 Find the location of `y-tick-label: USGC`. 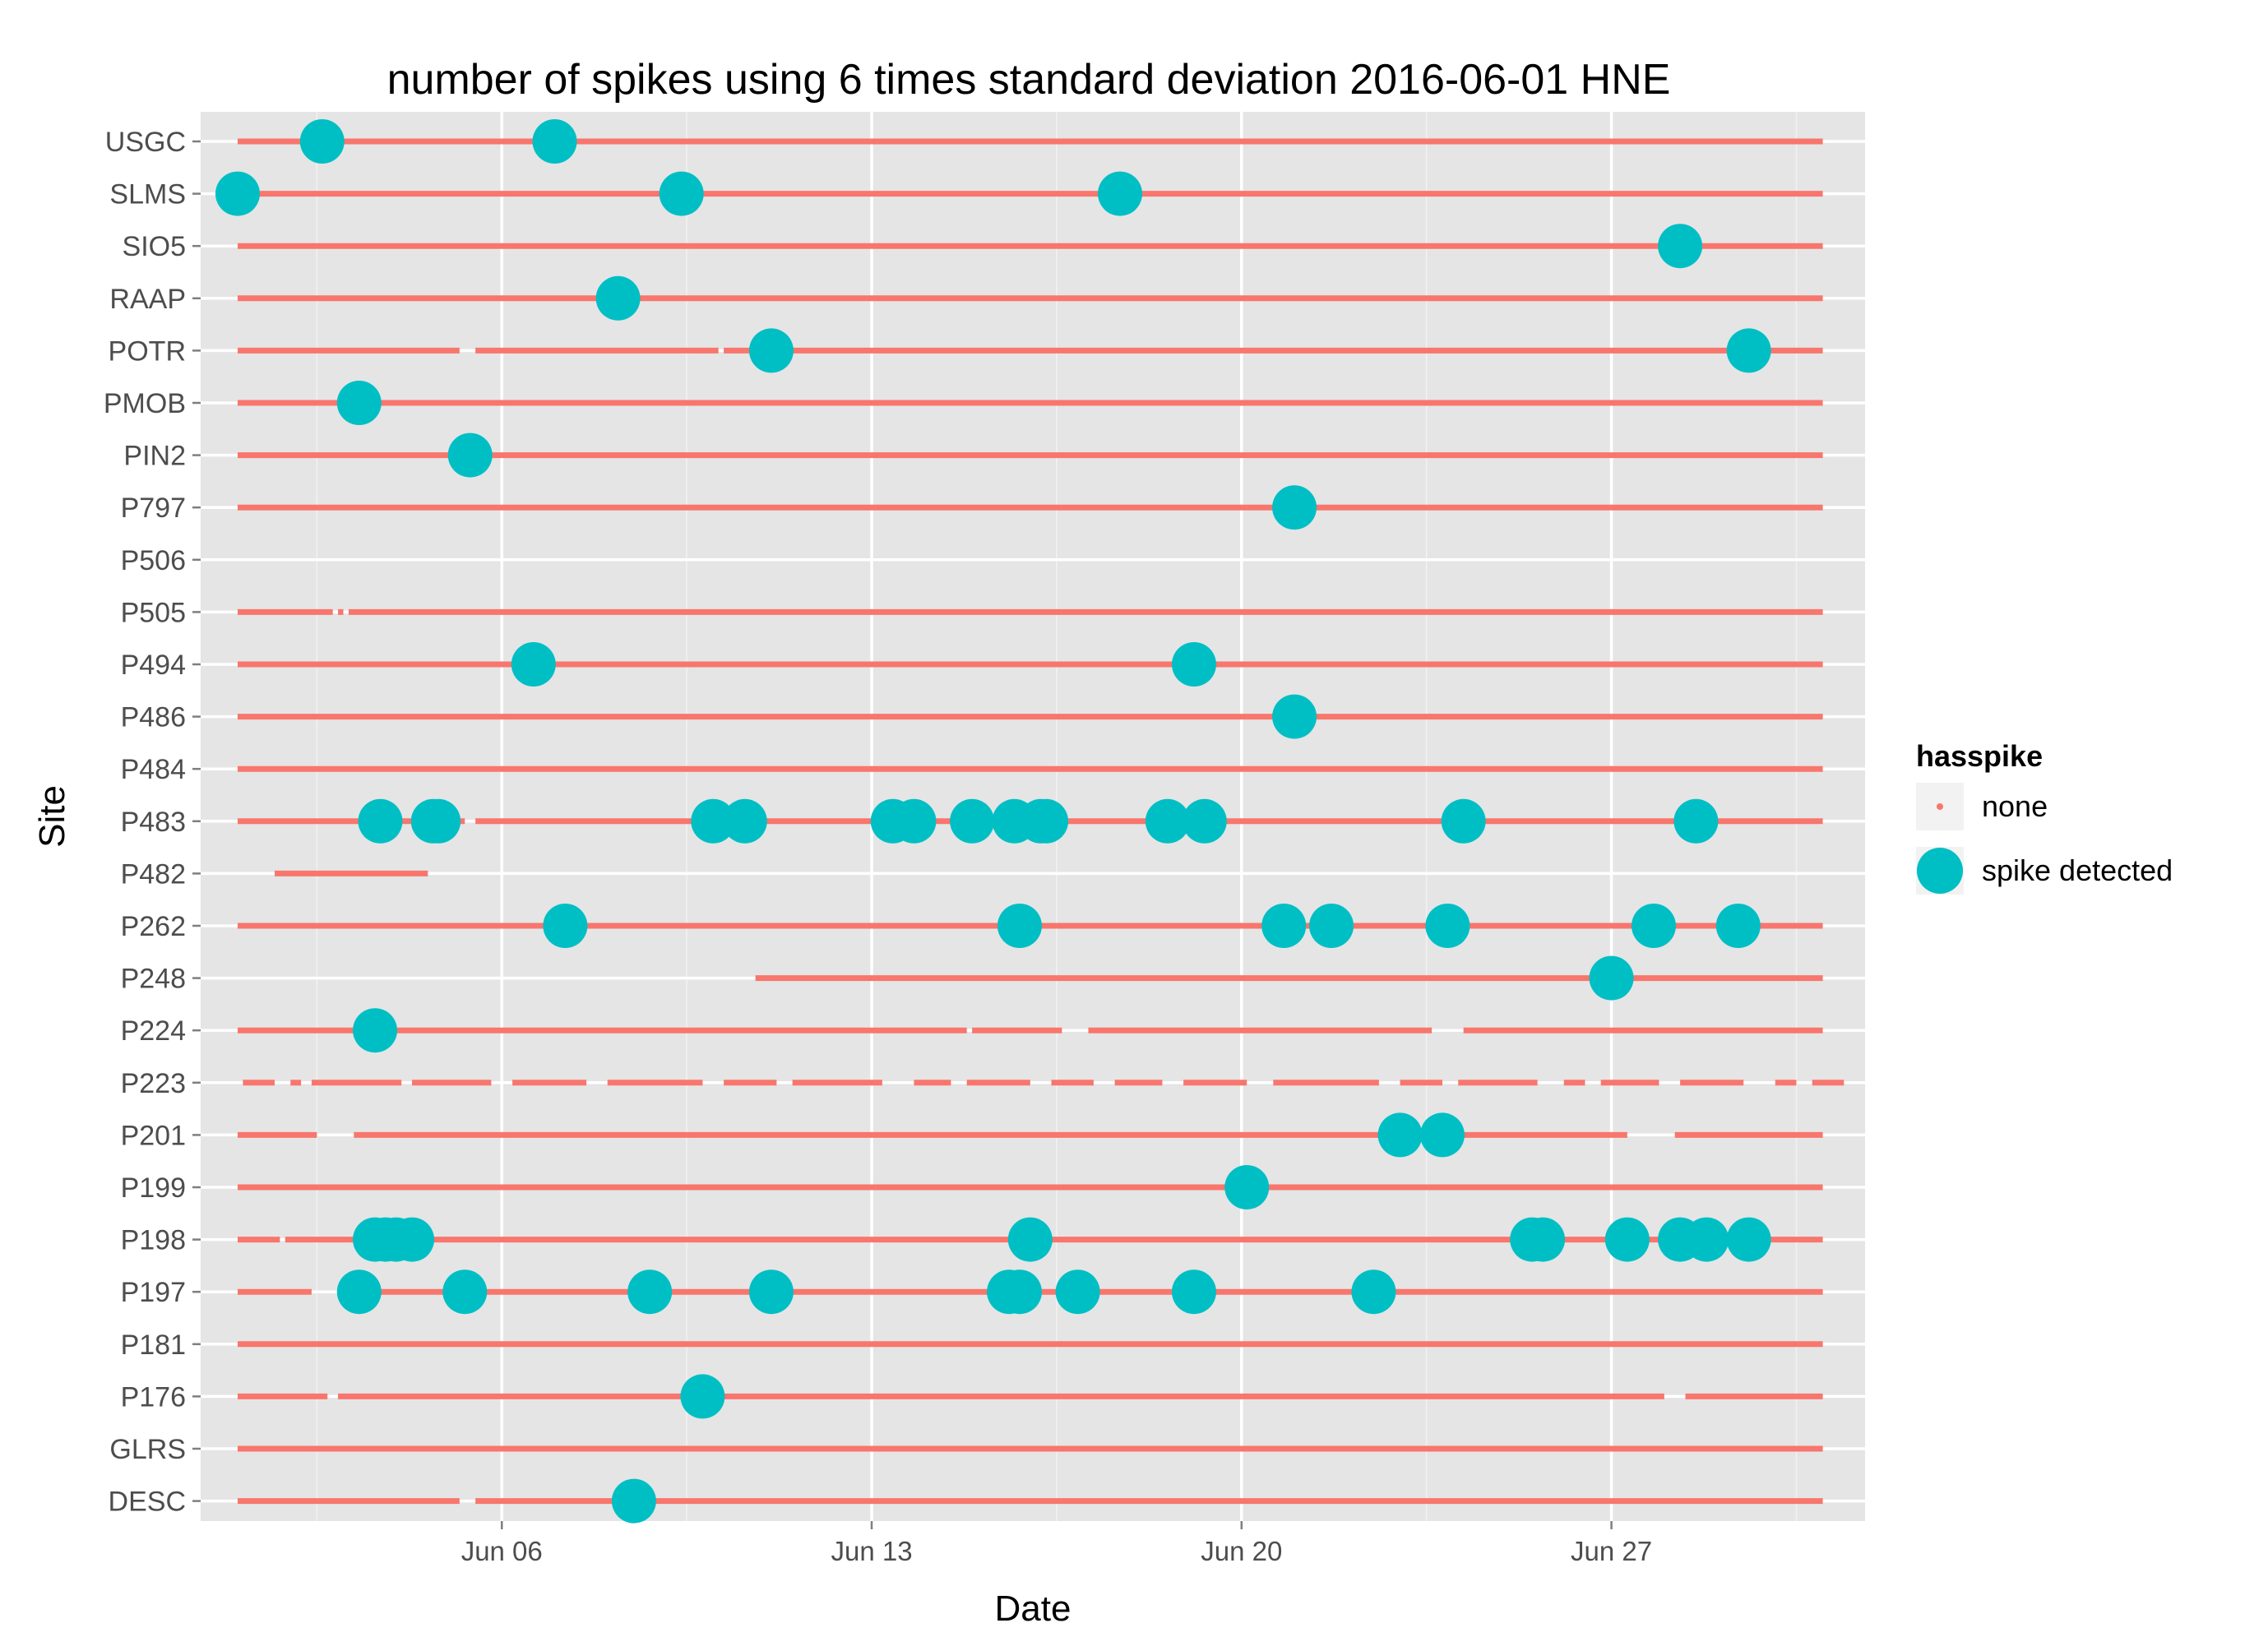

y-tick-label: USGC is located at coordinates (145, 142).